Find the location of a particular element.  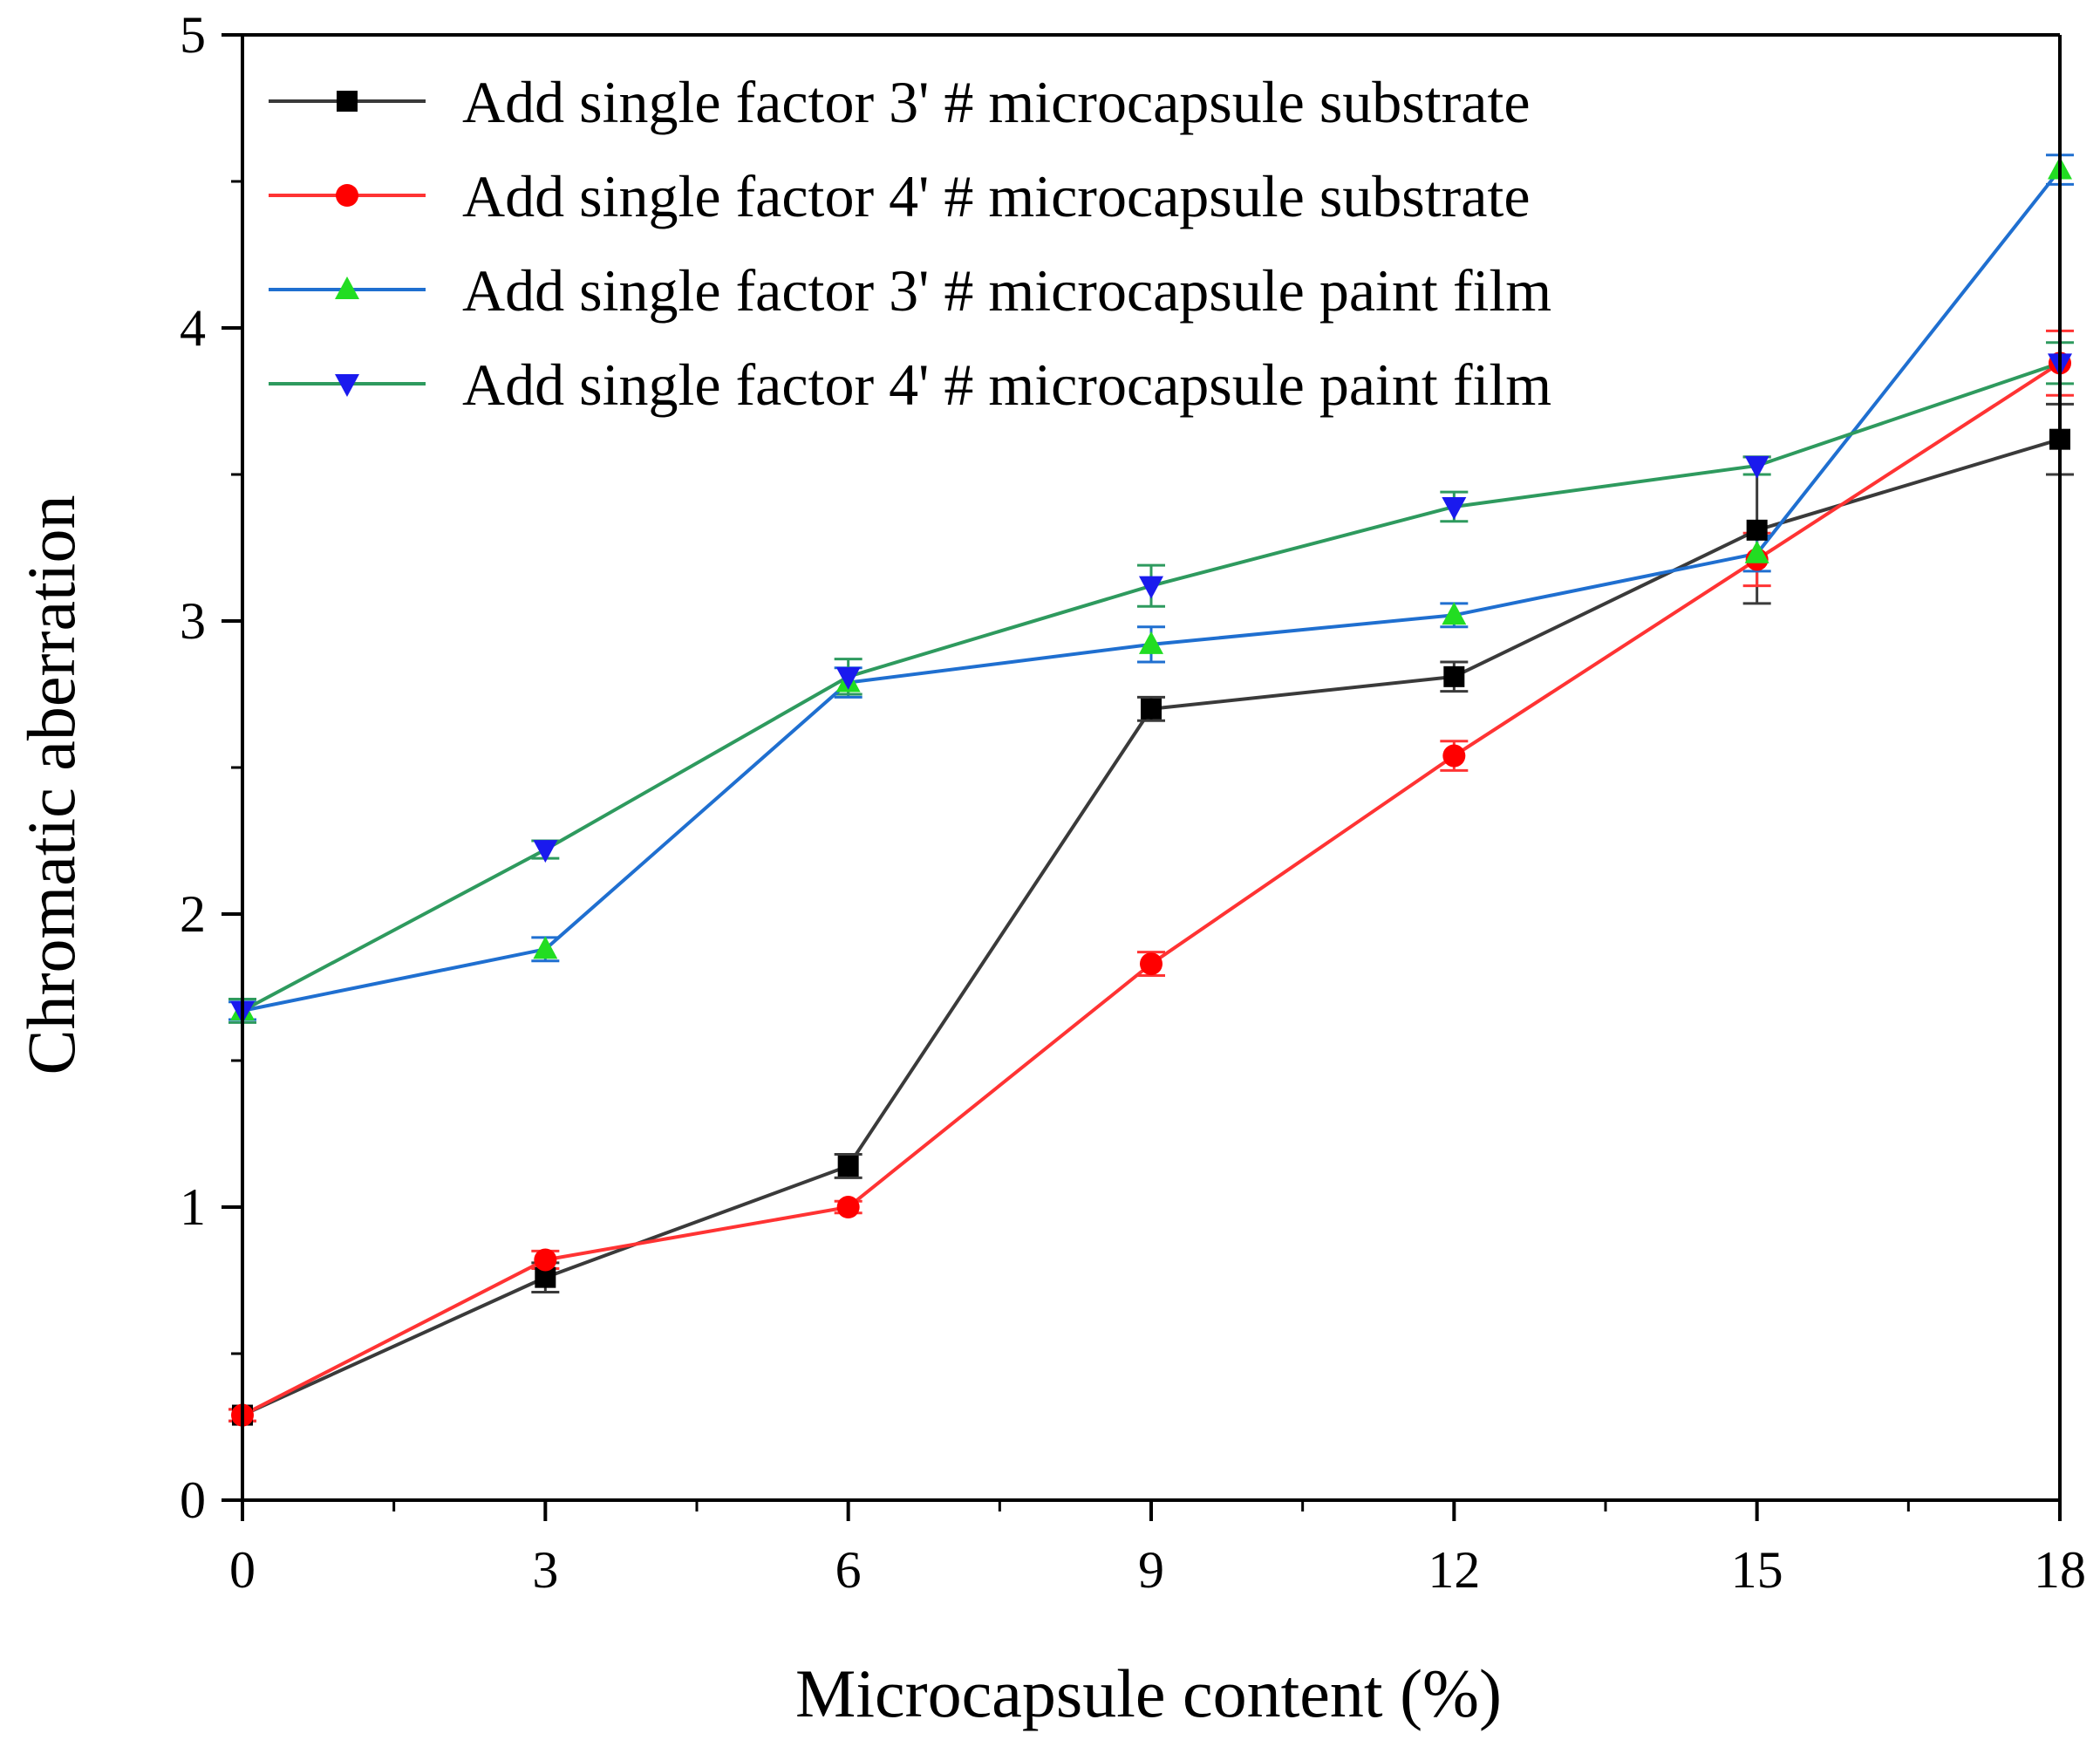

y-tick-label: 3 is located at coordinates (193, 621).